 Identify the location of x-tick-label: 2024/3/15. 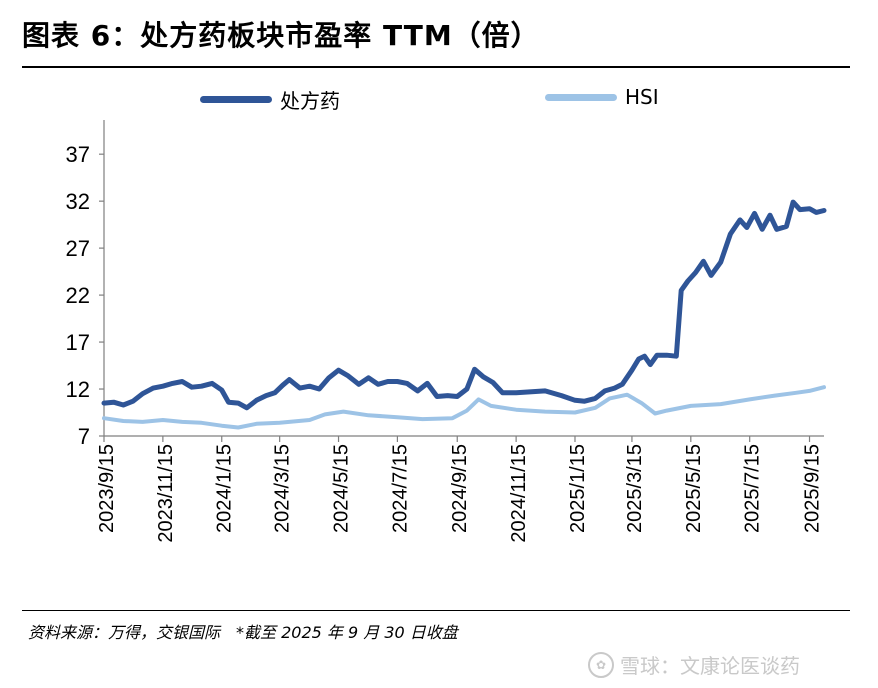
(283, 488).